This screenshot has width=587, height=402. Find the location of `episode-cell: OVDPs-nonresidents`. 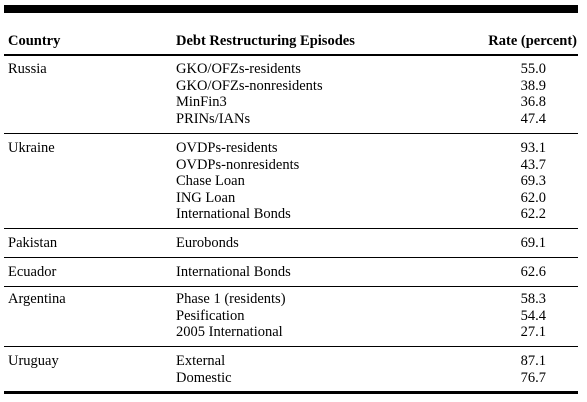

episode-cell: OVDPs-nonresidents is located at coordinates (238, 164).